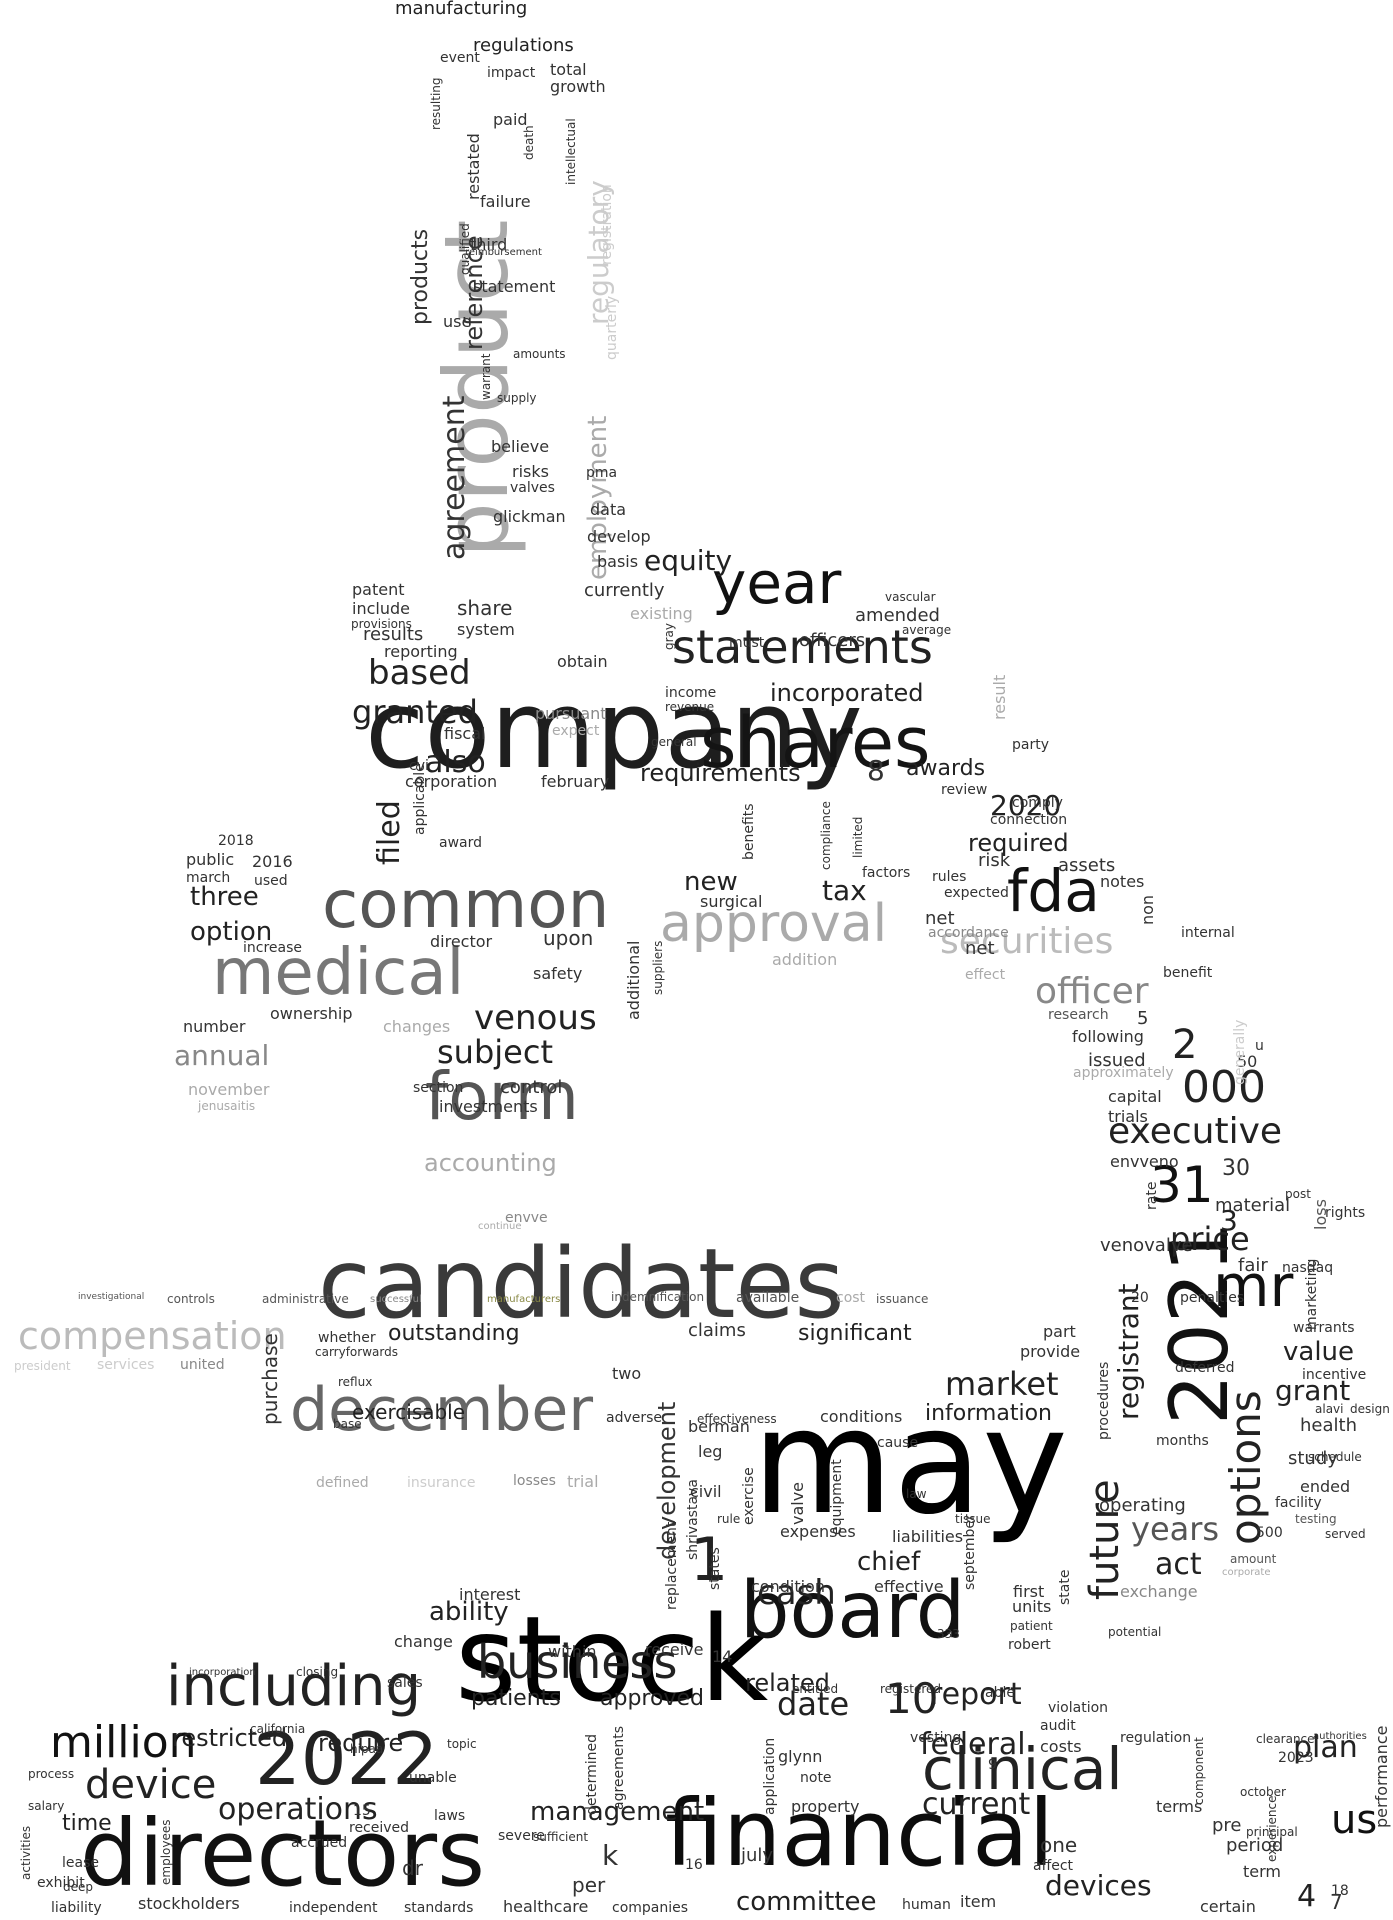 The width and height of the screenshot is (1393, 1920). I want to click on cloud-word: benefits, so click(749, 831).